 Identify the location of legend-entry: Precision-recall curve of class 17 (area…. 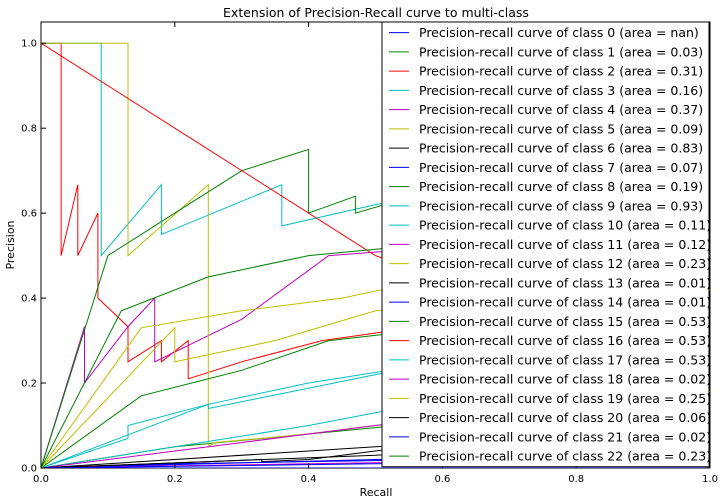
(565, 359).